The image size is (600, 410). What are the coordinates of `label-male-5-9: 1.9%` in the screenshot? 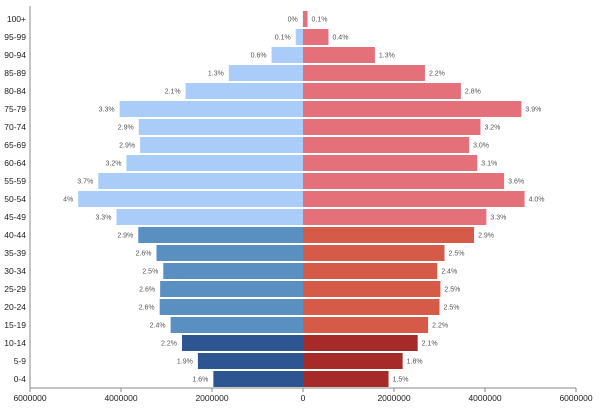 It's located at (185, 362).